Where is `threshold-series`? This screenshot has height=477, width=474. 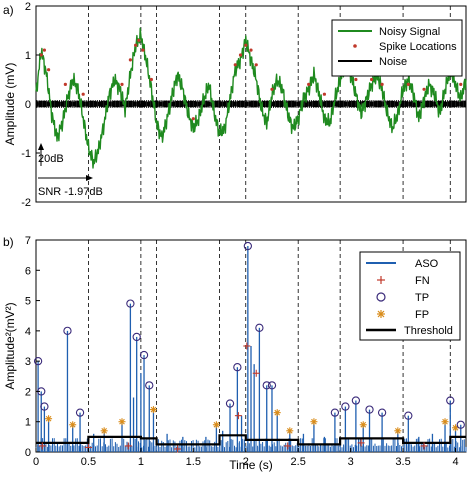
threshold-series is located at coordinates (251, 440).